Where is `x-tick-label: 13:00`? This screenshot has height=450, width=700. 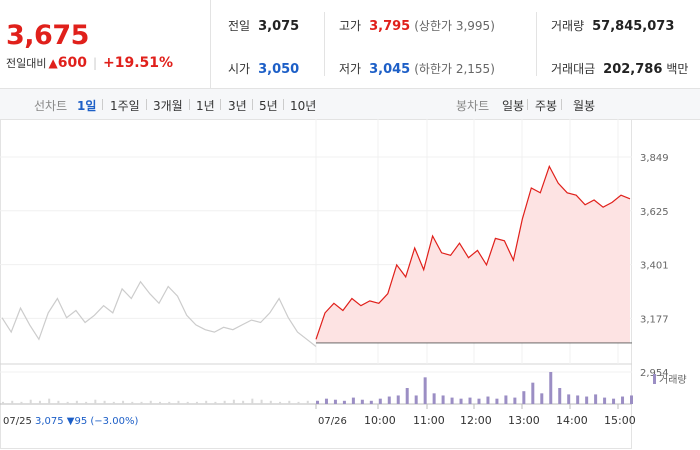 x-tick-label: 13:00 is located at coordinates (524, 420).